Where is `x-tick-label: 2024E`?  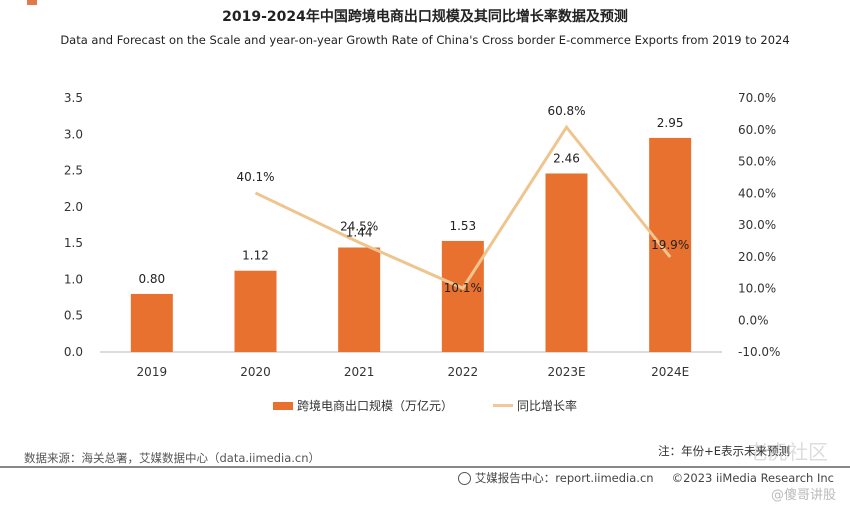
x-tick-label: 2024E is located at coordinates (670, 372).